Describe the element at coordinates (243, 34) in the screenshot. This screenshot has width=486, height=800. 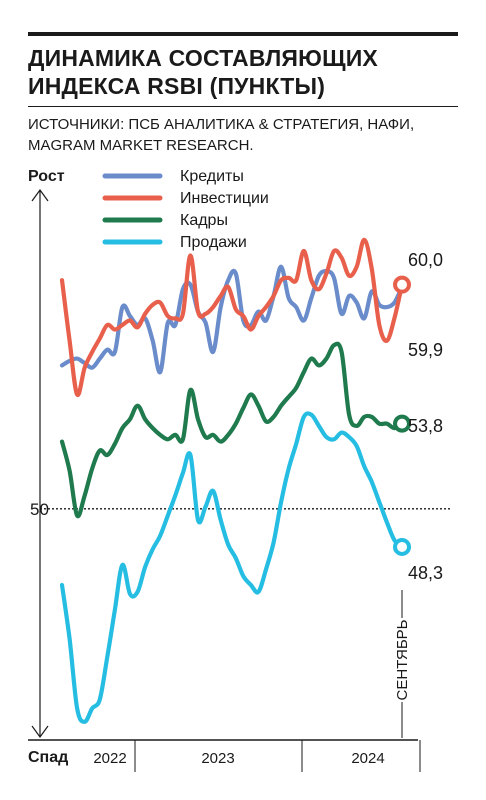
I see `top-rule` at that location.